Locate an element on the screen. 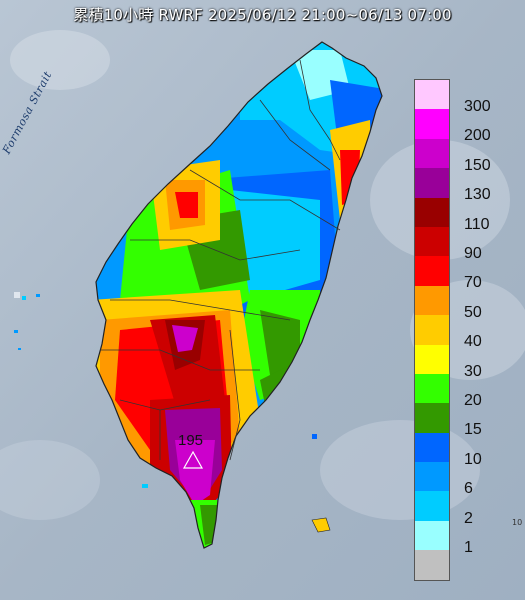  legend-label: 130 is located at coordinates (477, 195).